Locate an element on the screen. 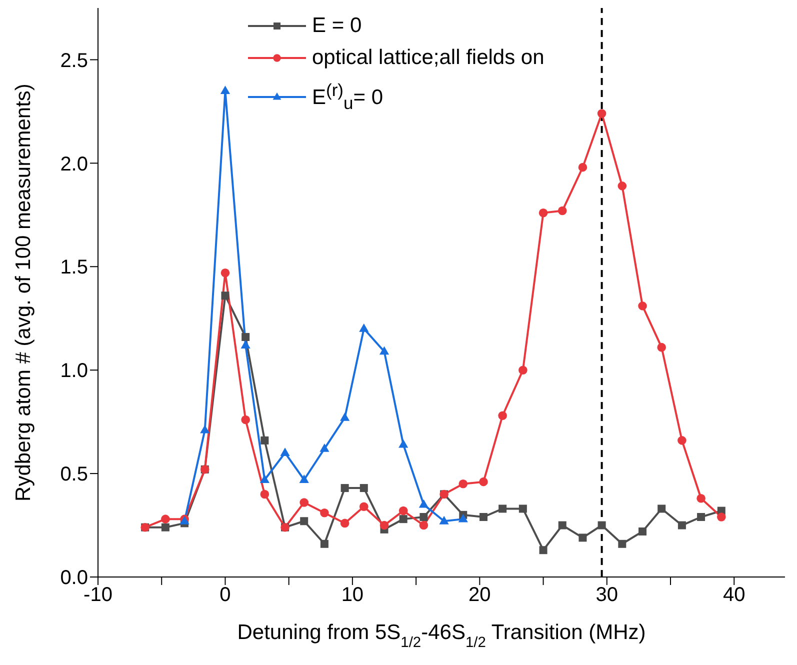  x-axis-title: Detuning from 5S$_{1/2}$-46S$_{1/2}$ Transition (MHz) is located at coordinates (441, 636).